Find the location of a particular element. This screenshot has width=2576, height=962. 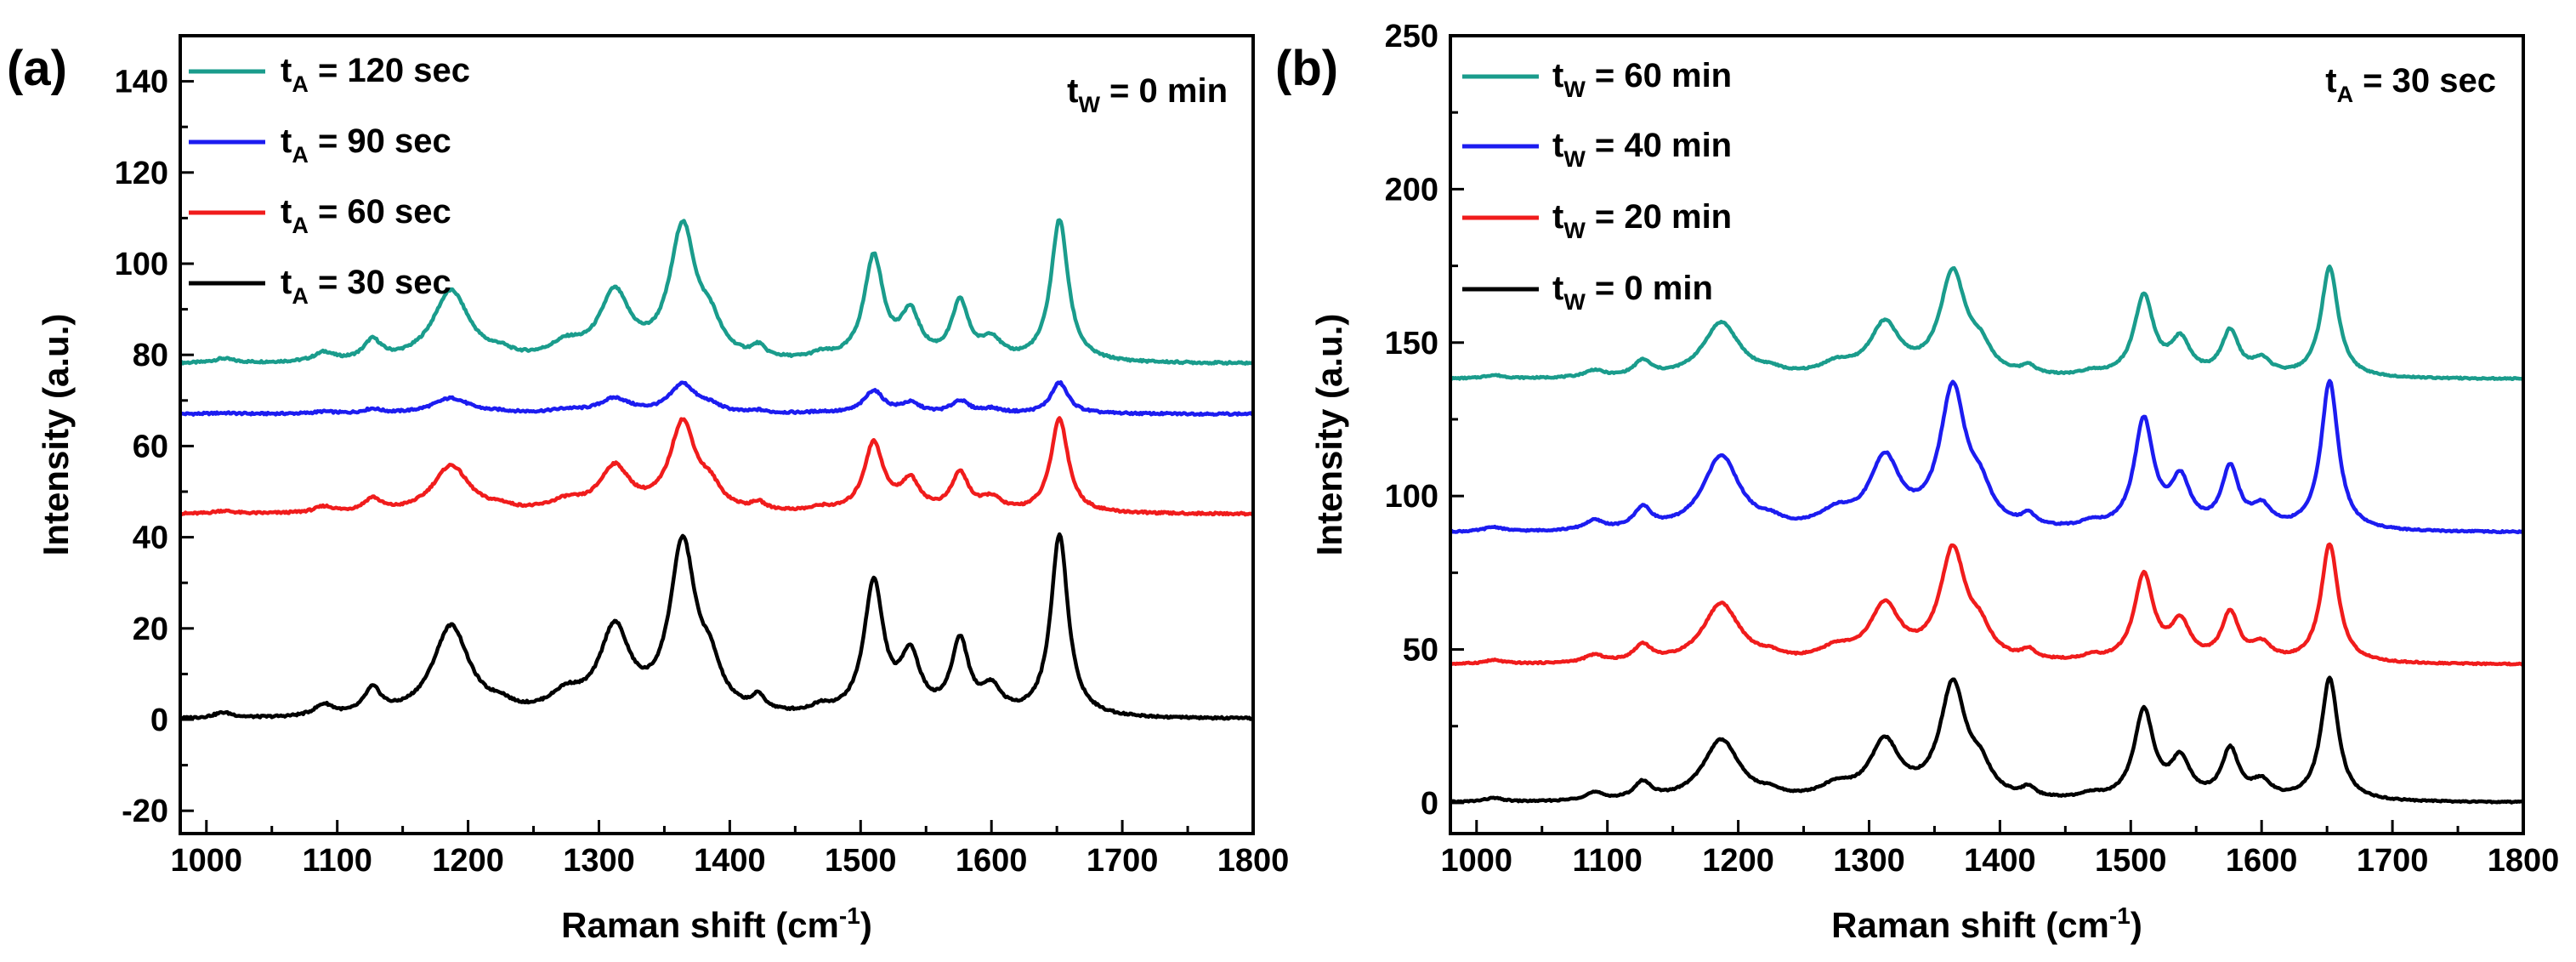

panel-b-y-tick-label: 50 is located at coordinates (1421, 651).